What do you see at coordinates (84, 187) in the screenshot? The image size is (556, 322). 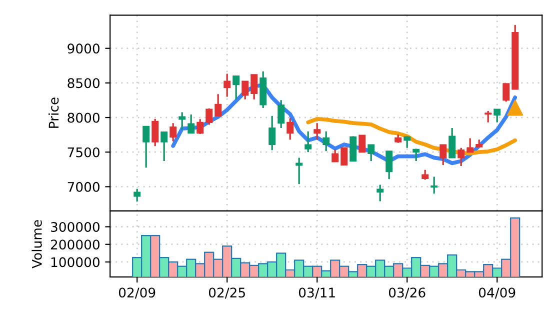 I see `y-tick-label: 7000` at bounding box center [84, 187].